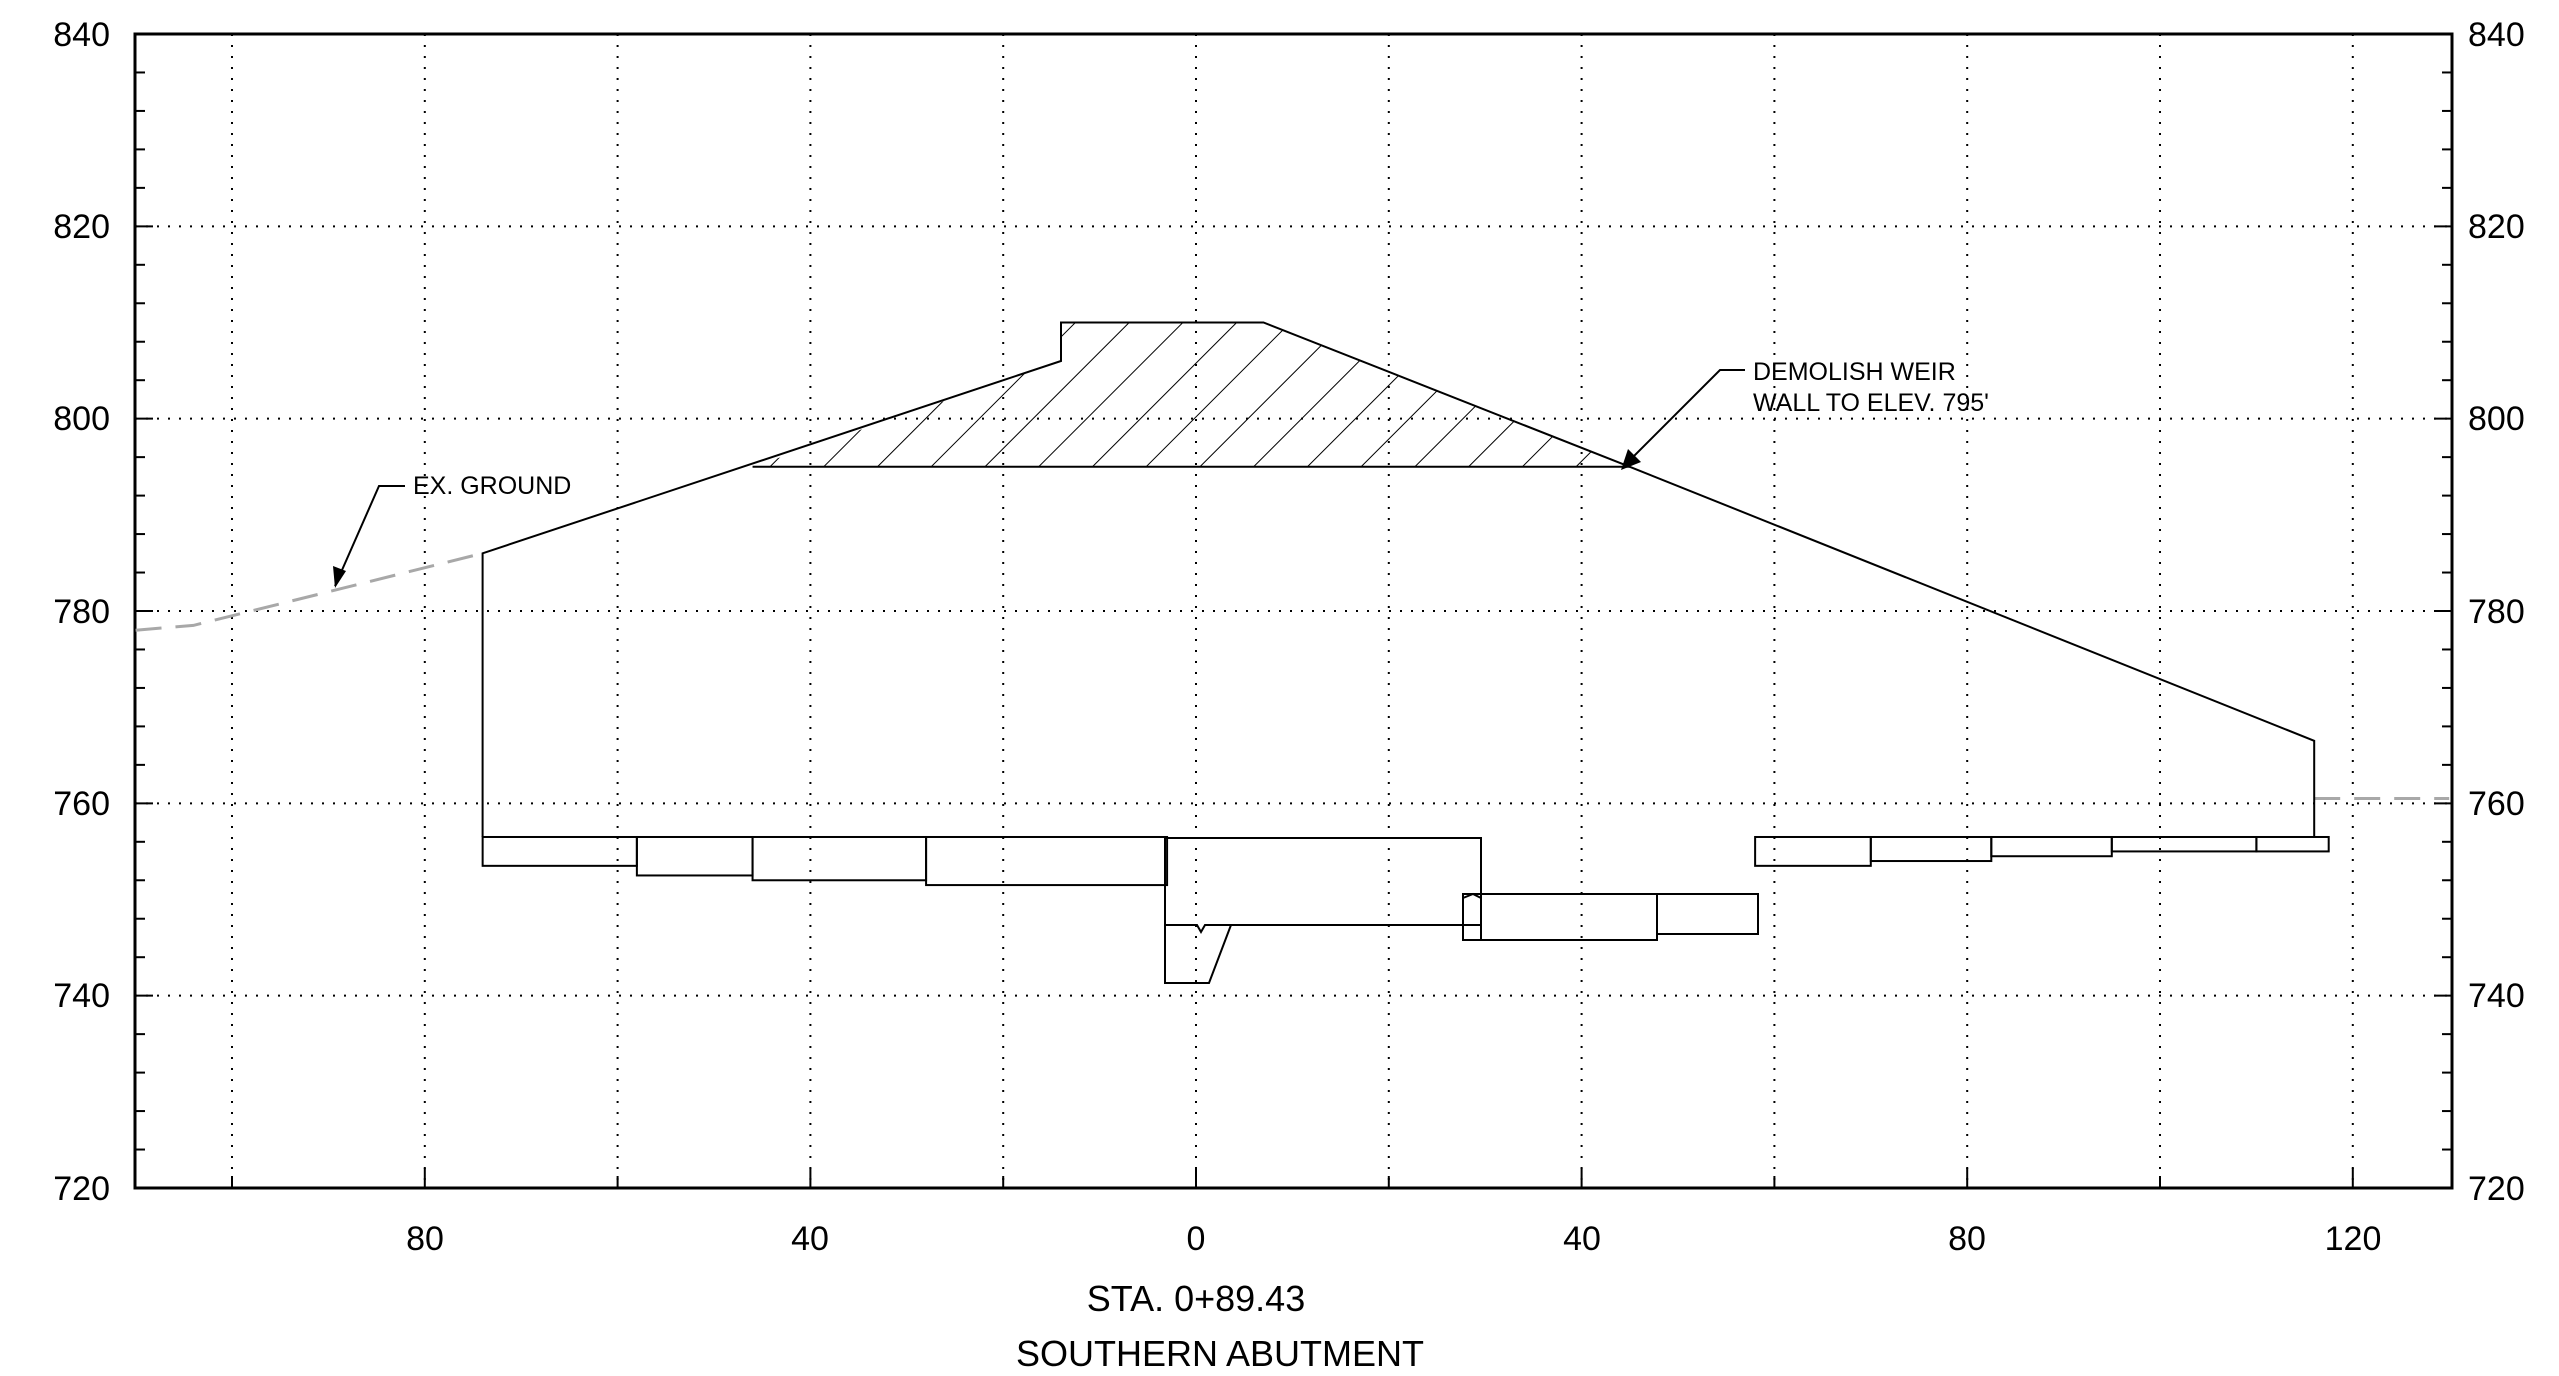  What do you see at coordinates (81, 35) in the screenshot?
I see `y-tick-label-left: 840` at bounding box center [81, 35].